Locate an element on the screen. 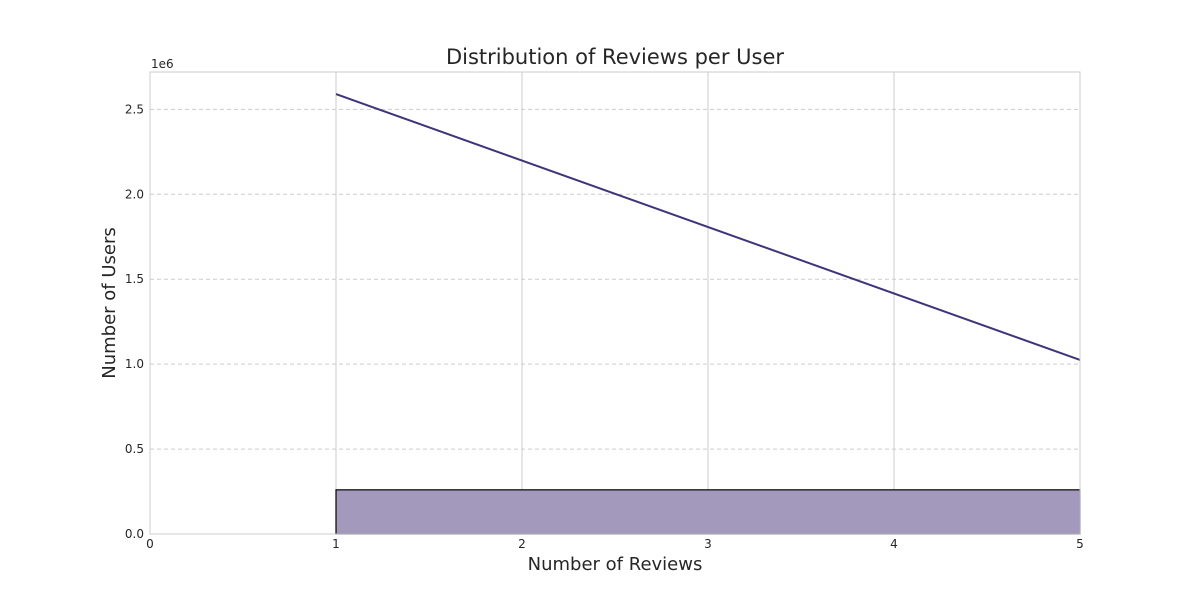  chart-title: Distribution of Reviews per User is located at coordinates (615, 57).